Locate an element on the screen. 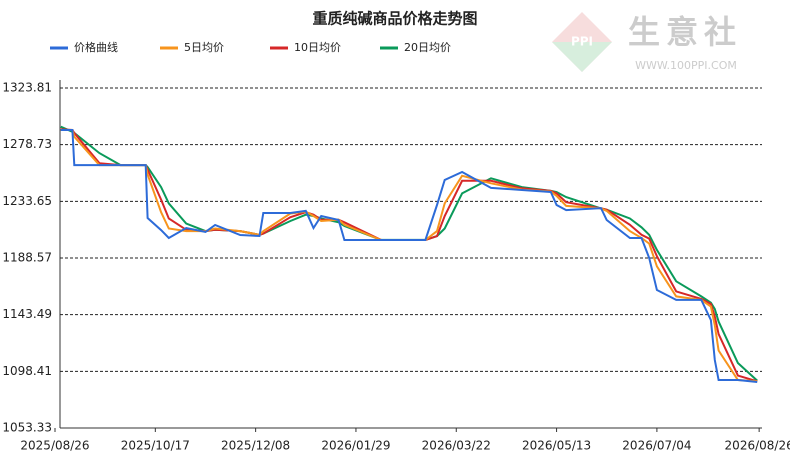  x-tick-label: 2026/03/22 is located at coordinates (456, 446).